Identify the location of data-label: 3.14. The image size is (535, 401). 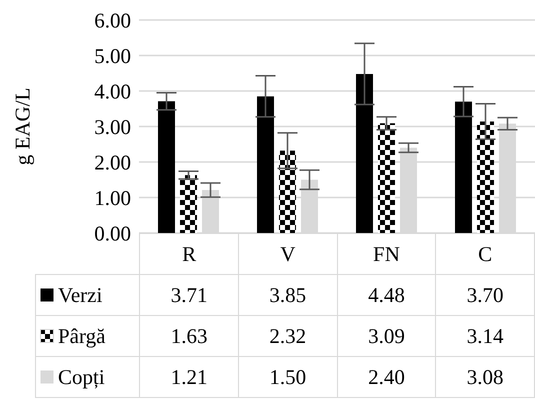
(485, 336).